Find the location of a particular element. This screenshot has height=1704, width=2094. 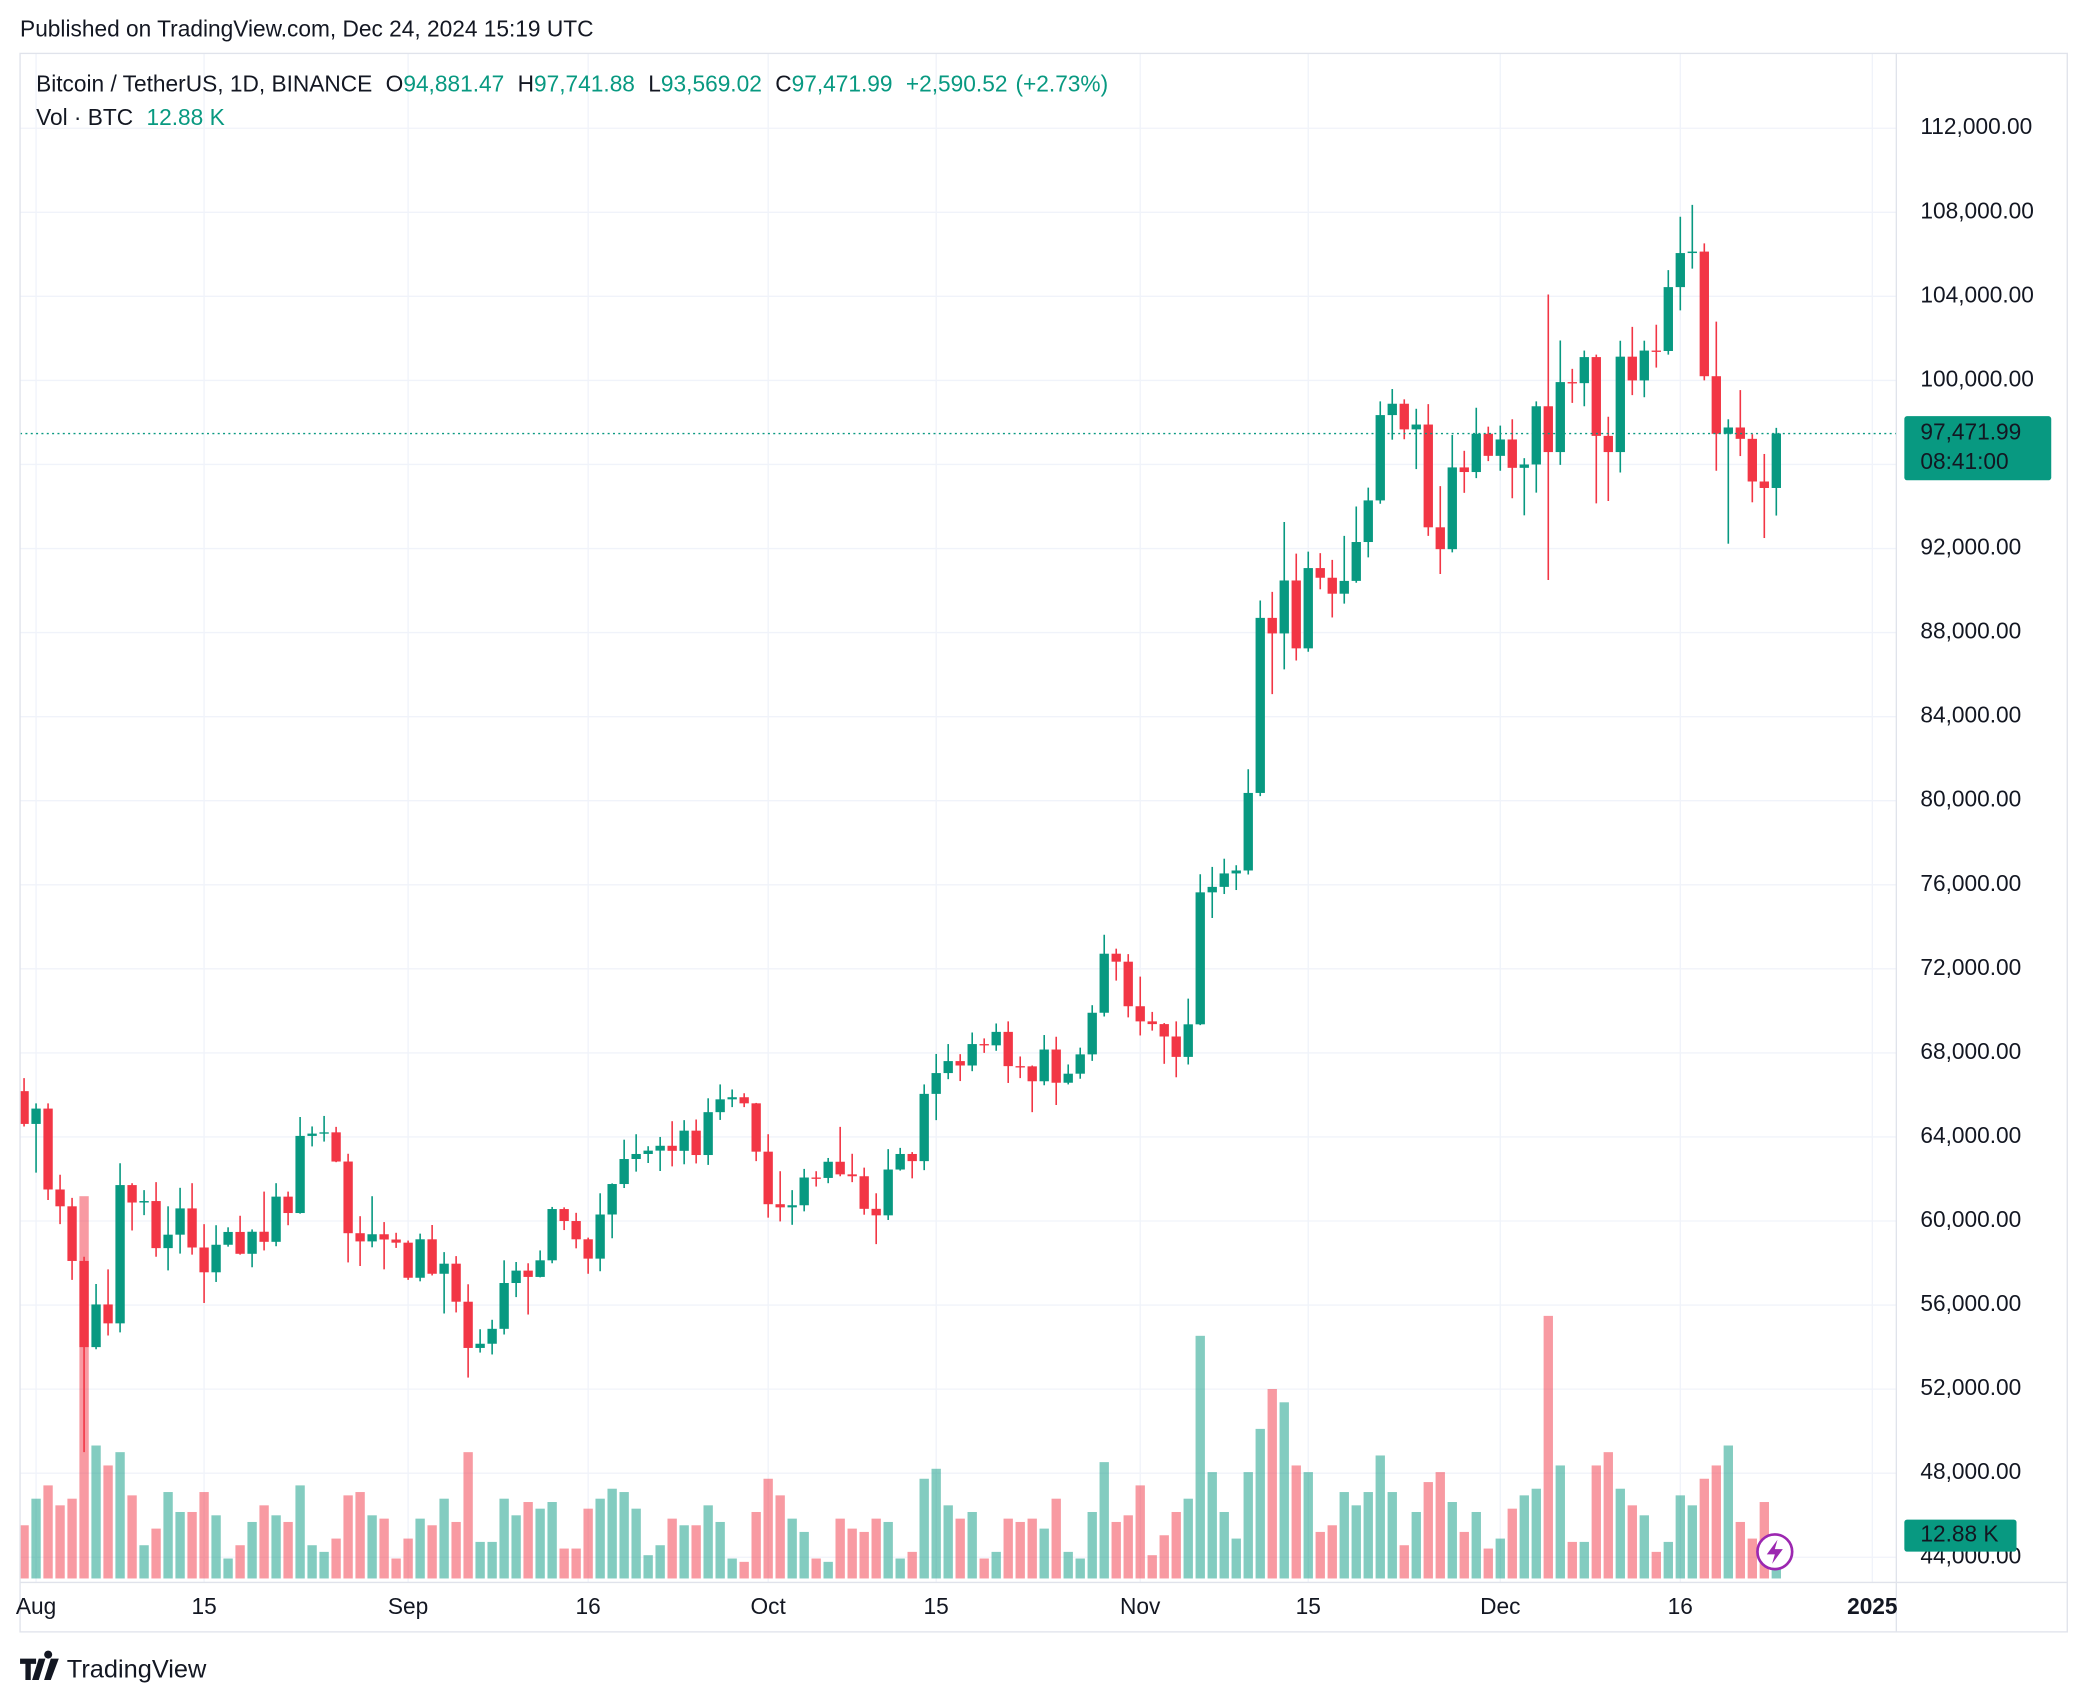

y-tick-label: 88,000.00 is located at coordinates (1970, 631).